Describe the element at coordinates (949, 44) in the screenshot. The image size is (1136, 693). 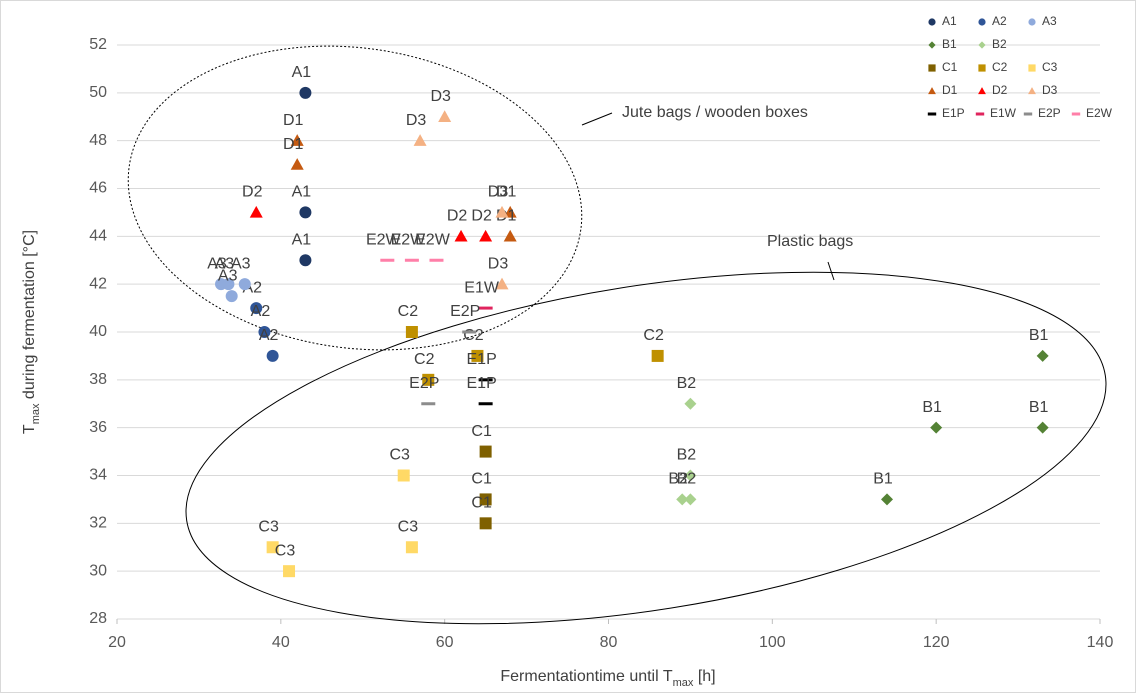
I see `legend-label: B1` at that location.